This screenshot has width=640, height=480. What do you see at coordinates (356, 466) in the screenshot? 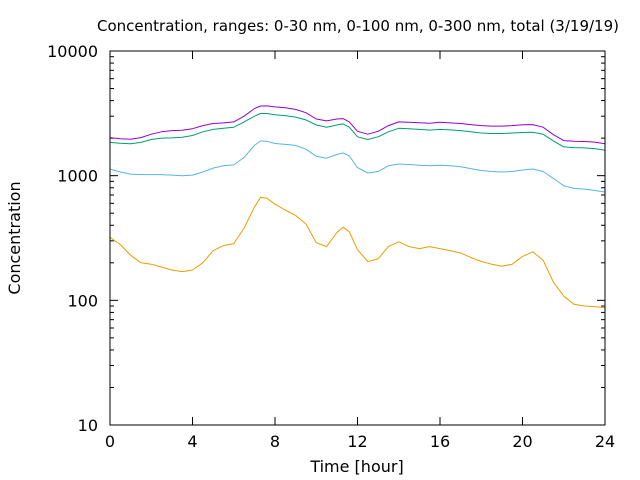
I see `x-axis-label: Time [hour]` at bounding box center [356, 466].